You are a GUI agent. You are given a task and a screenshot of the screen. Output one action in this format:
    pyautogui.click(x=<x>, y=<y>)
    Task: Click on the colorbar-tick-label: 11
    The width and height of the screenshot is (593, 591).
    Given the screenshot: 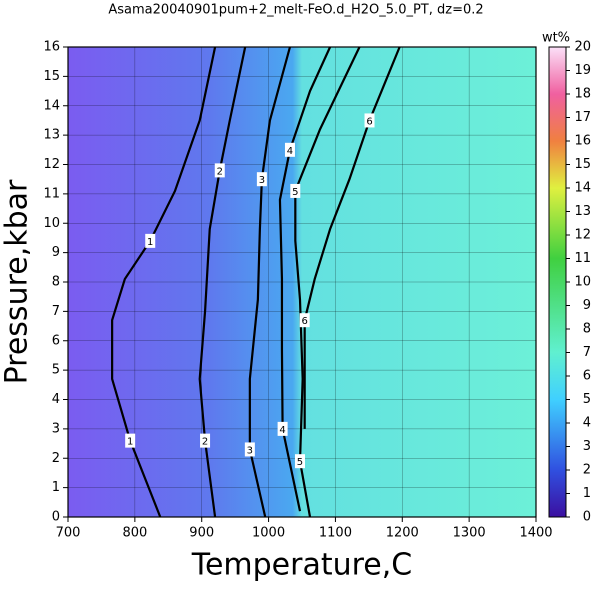 What is the action you would take?
    pyautogui.click(x=582, y=258)
    